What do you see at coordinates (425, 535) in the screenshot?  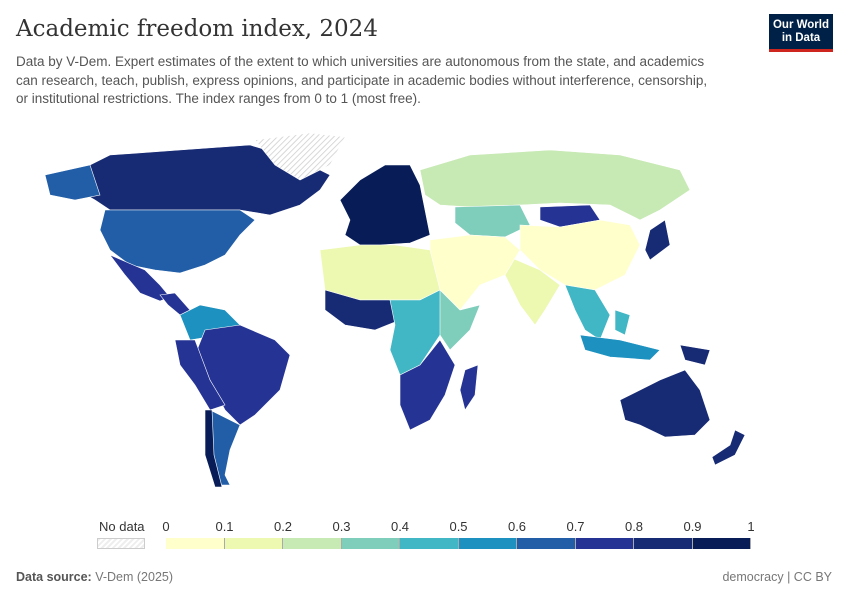 I see `legend: No data 0 0.1 0.2 0.3 0.4 0.5 0.6 0.7 0.8 0.9 1` at bounding box center [425, 535].